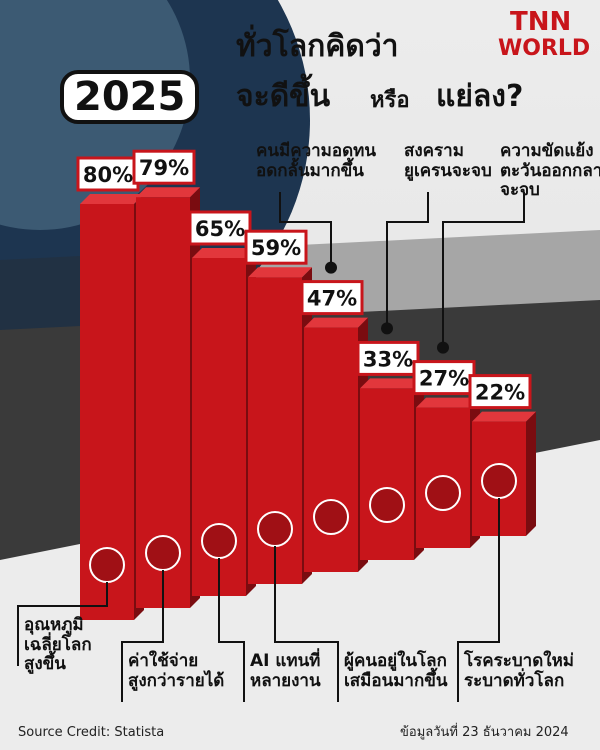  Describe the element at coordinates (519, 671) in the screenshot. I see `category-label: โรคระบาดใหม่ ระบาดทั่วโลก` at that location.